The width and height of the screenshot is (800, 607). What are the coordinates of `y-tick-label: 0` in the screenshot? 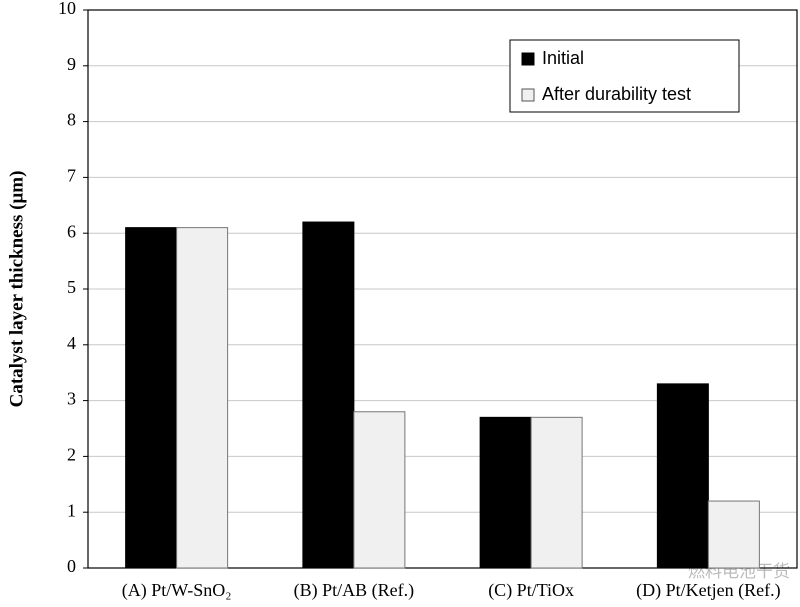 It's located at (71, 566).